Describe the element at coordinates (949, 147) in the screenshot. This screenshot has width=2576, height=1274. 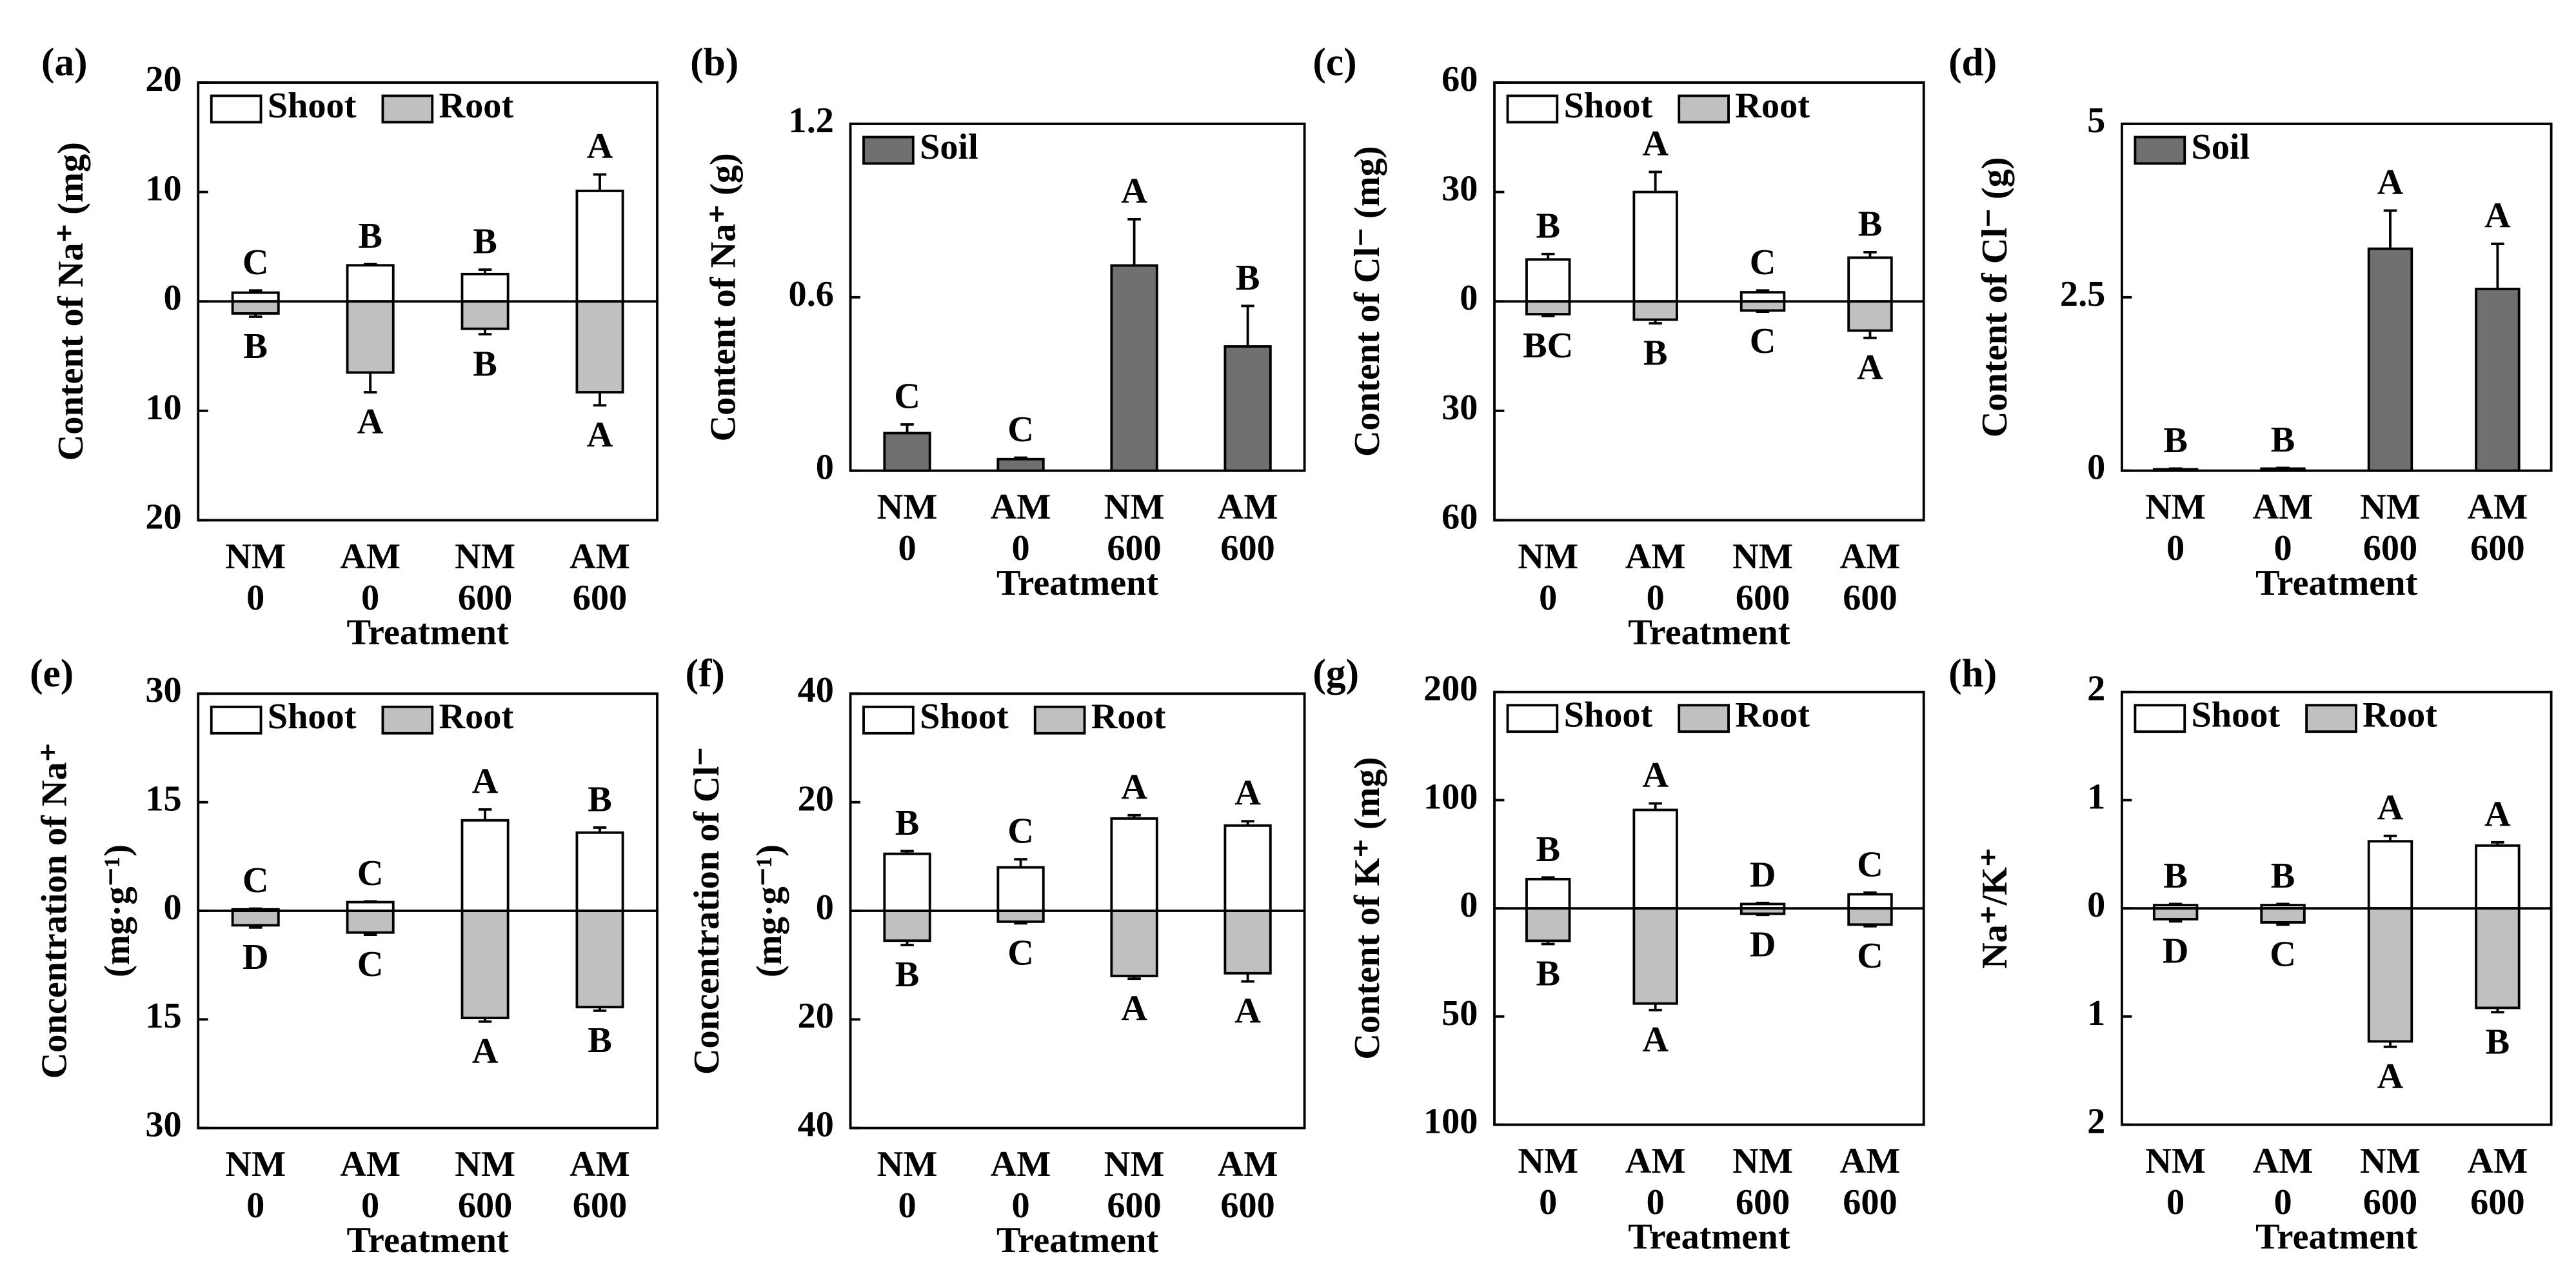
I see `legend-label: Soil` at that location.